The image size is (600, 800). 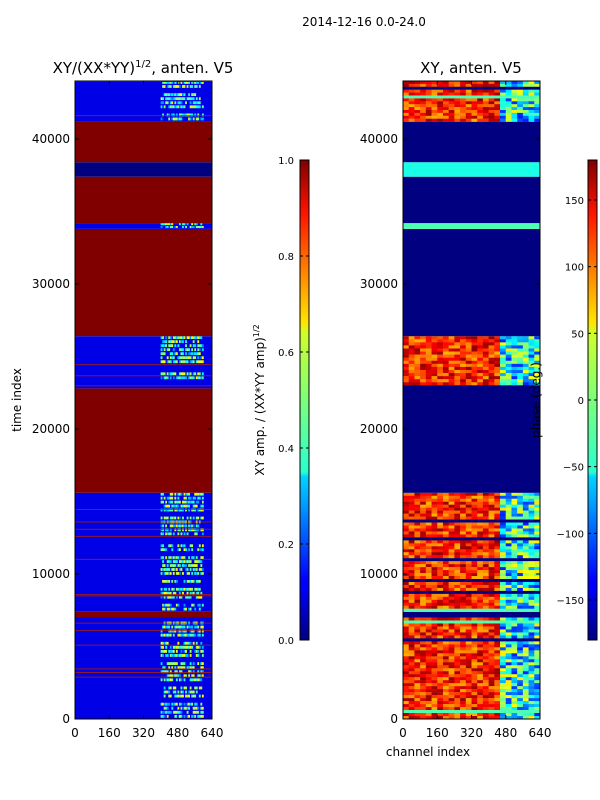 I want to click on left-colorbar, so click(x=304, y=400).